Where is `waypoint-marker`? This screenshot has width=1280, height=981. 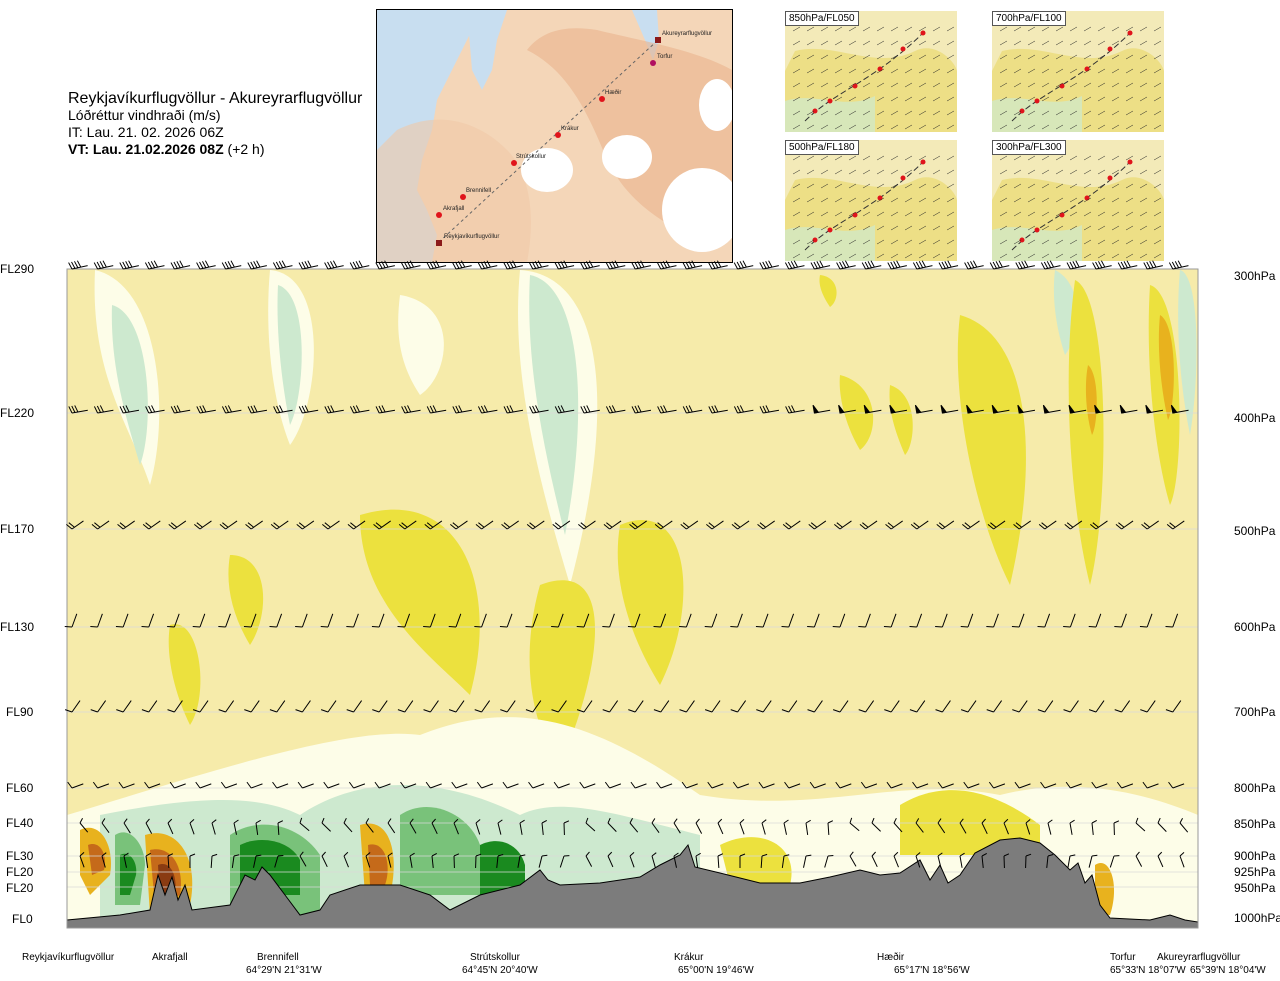
waypoint-marker is located at coordinates (439, 243).